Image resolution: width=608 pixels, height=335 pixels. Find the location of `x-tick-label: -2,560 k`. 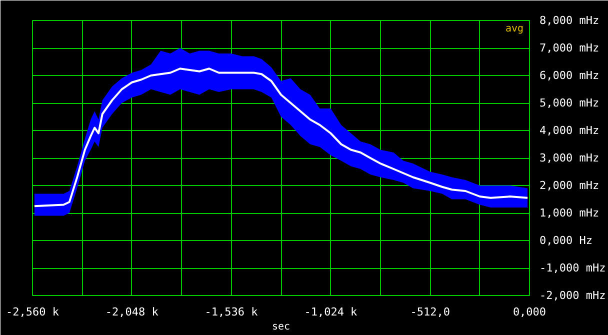

x-tick-label: -2,560 k is located at coordinates (33, 312).